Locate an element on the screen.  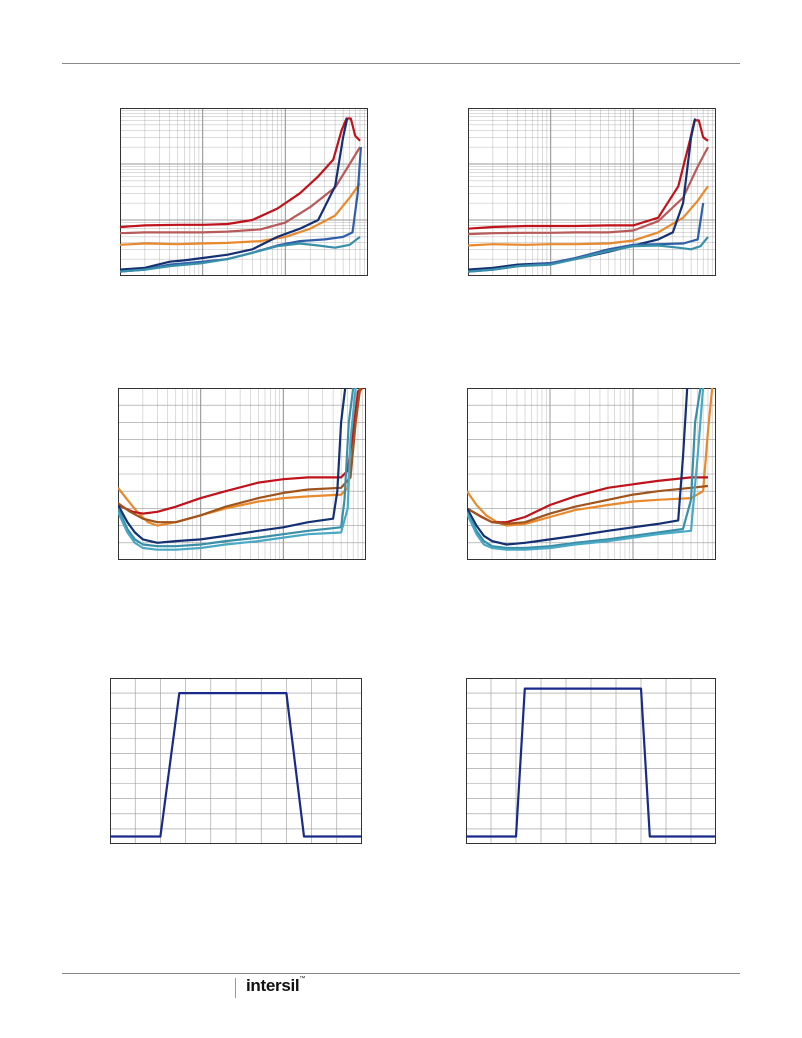
footer-separator is located at coordinates (235, 988).